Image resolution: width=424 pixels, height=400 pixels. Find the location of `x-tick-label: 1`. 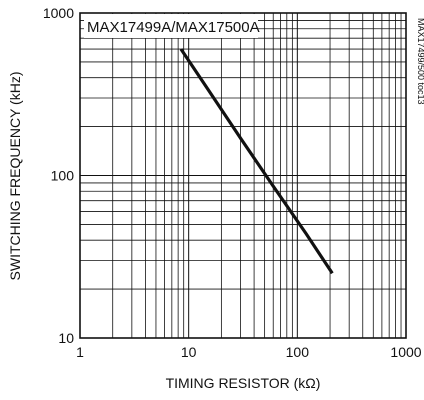

x-tick-label: 1 is located at coordinates (80, 352).